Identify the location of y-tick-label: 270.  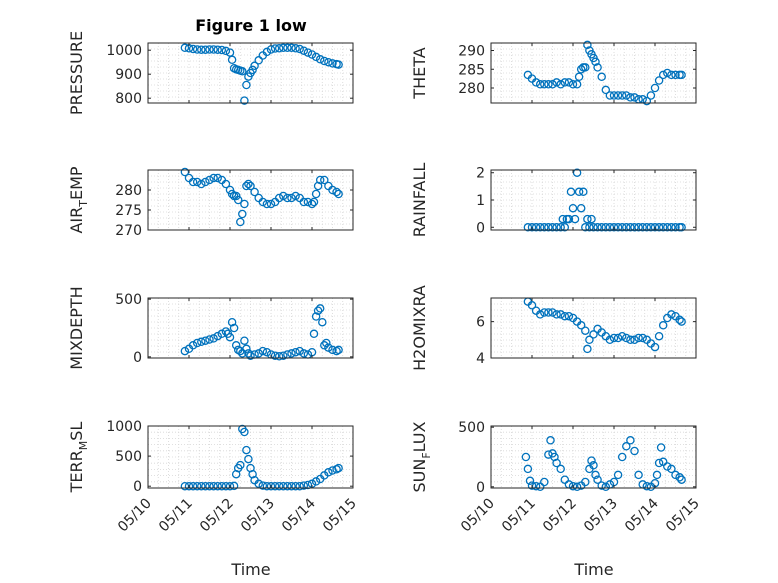
(128, 231).